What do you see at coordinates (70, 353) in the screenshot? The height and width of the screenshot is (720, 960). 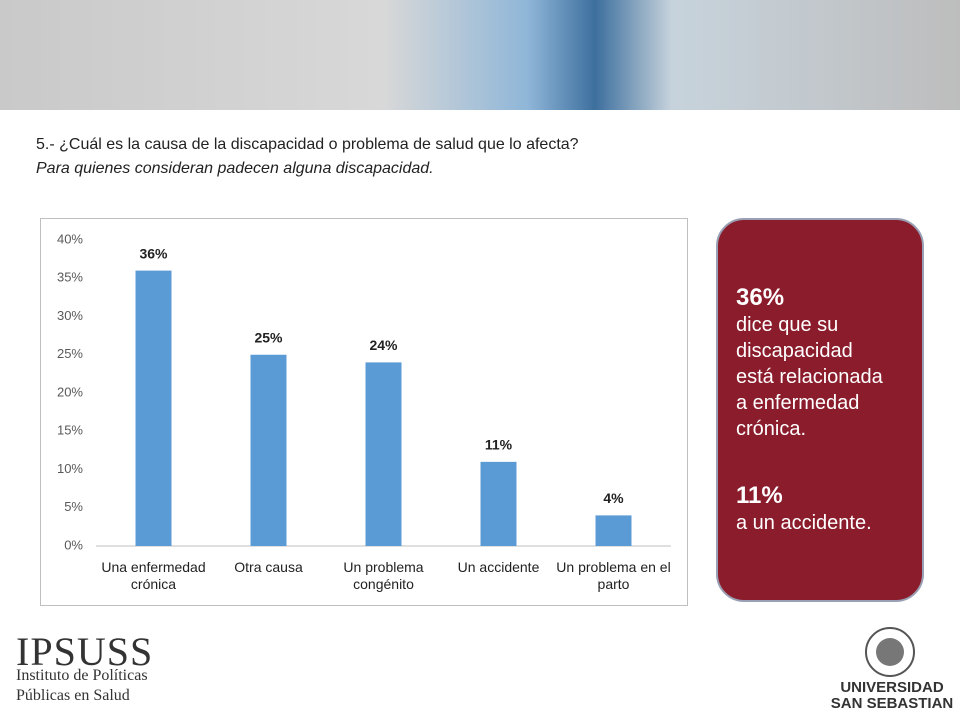 I see `y-tick-label: 25%` at bounding box center [70, 353].